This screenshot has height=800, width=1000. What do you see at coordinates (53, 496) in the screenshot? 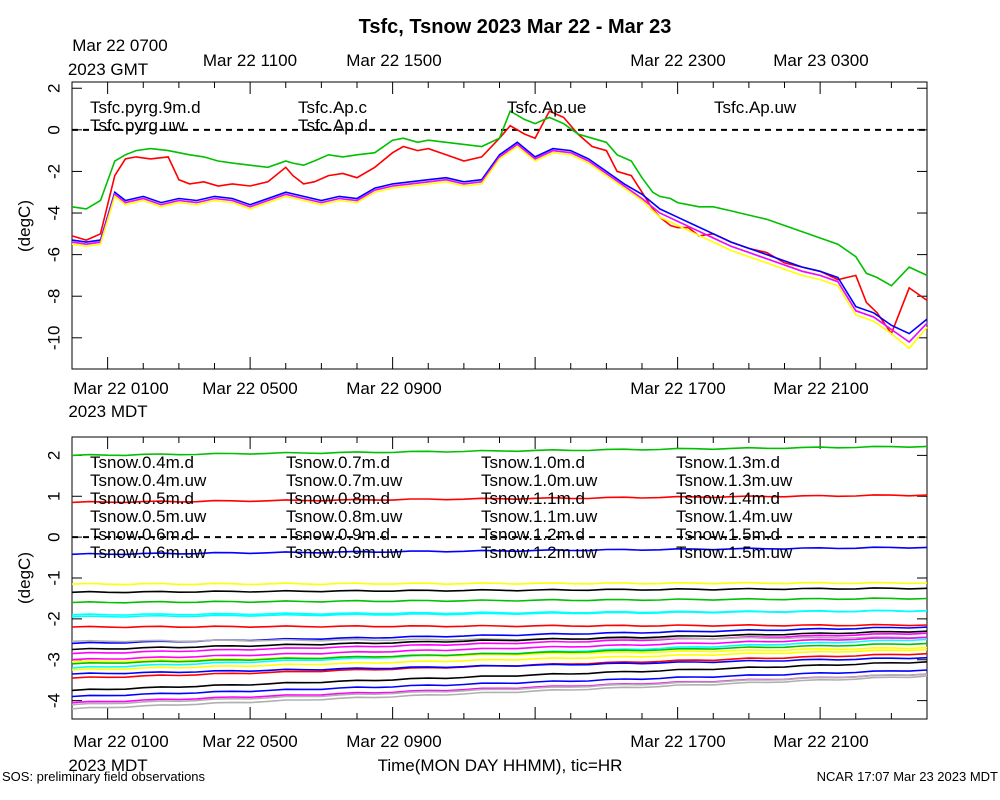
I see `bottom-ytick-label: 1` at bounding box center [53, 496].